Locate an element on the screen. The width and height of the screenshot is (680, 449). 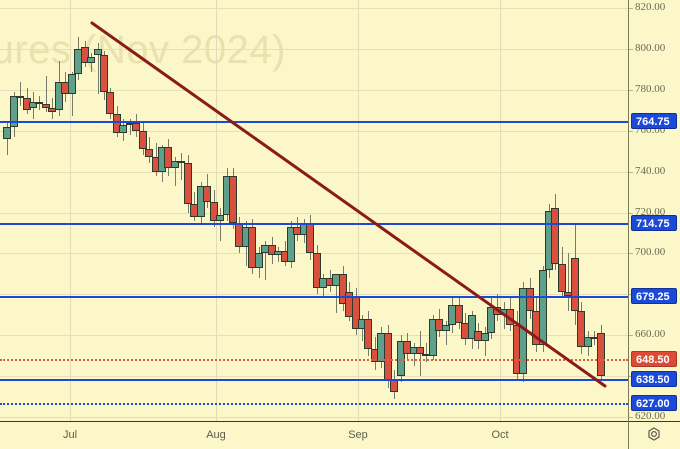
price-tick-label: 820.00 is located at coordinates (650, 7).